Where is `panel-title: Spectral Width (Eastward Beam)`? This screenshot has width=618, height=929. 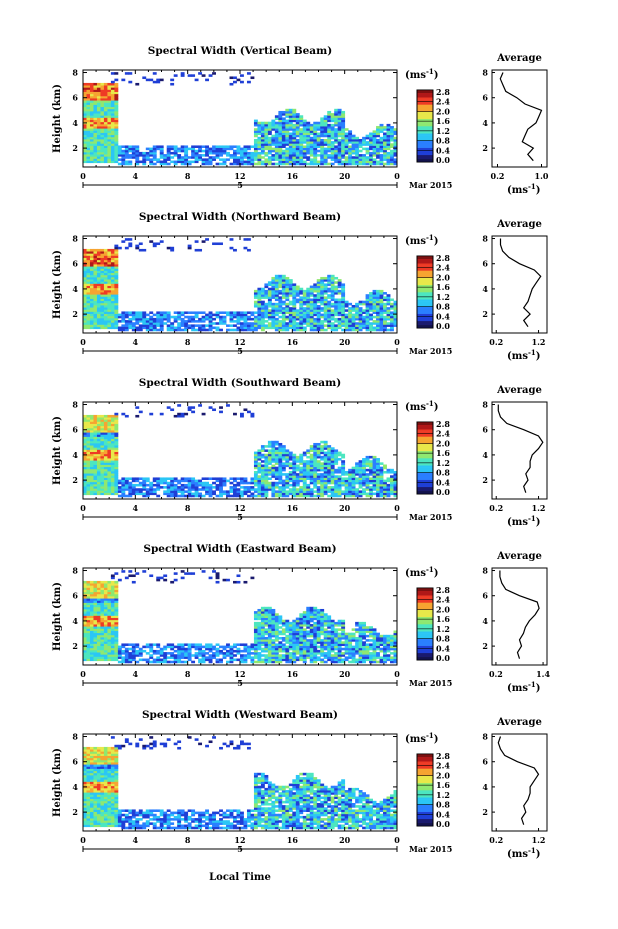 panel-title: Spectral Width (Eastward Beam) is located at coordinates (239, 549).